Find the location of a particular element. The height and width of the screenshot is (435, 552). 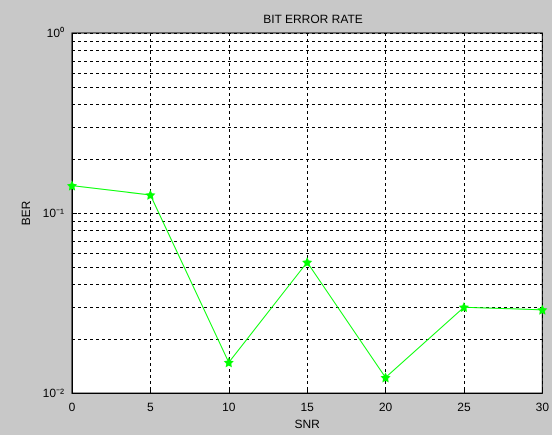

x-tick-label: 10 is located at coordinates (229, 407).